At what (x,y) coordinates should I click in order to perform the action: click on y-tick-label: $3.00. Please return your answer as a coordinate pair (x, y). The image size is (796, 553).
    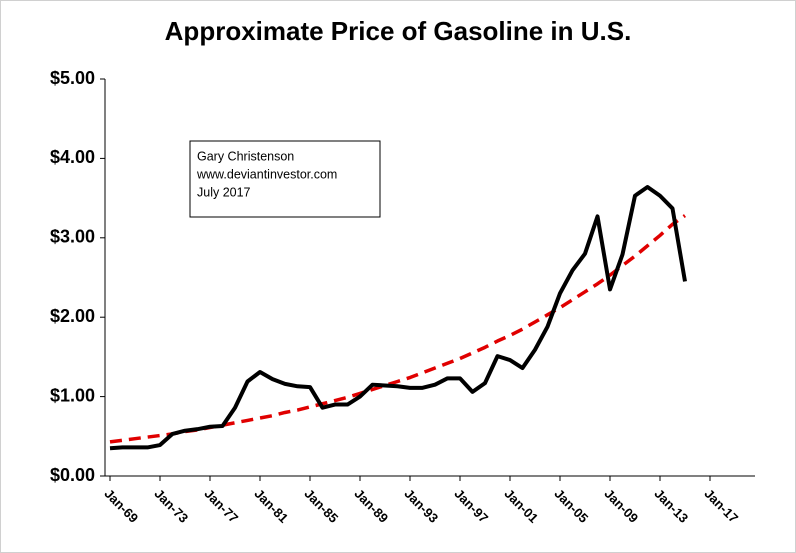
    Looking at the image, I should click on (72, 237).